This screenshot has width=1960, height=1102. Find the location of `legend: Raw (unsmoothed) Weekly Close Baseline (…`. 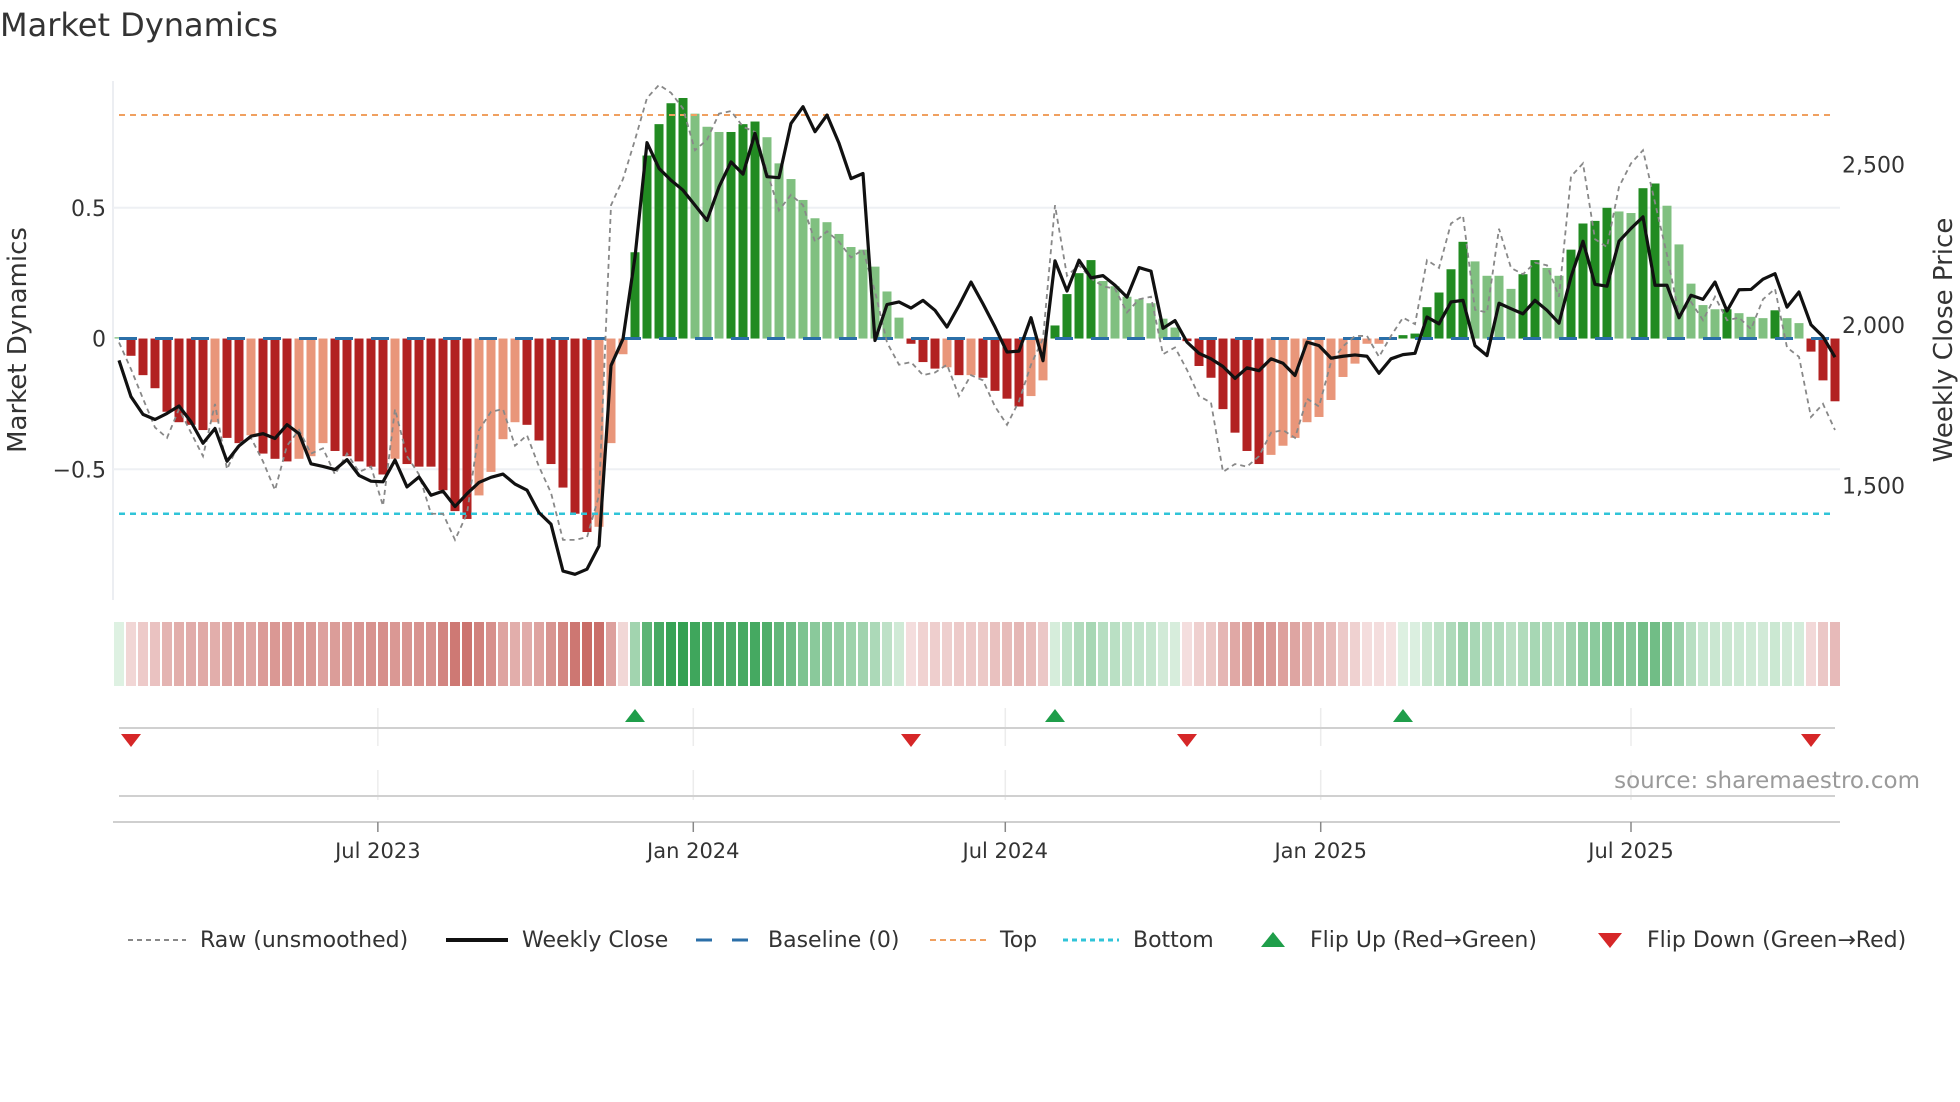

legend: Raw (unsmoothed) Weekly Close Baseline (… is located at coordinates (980, 940).